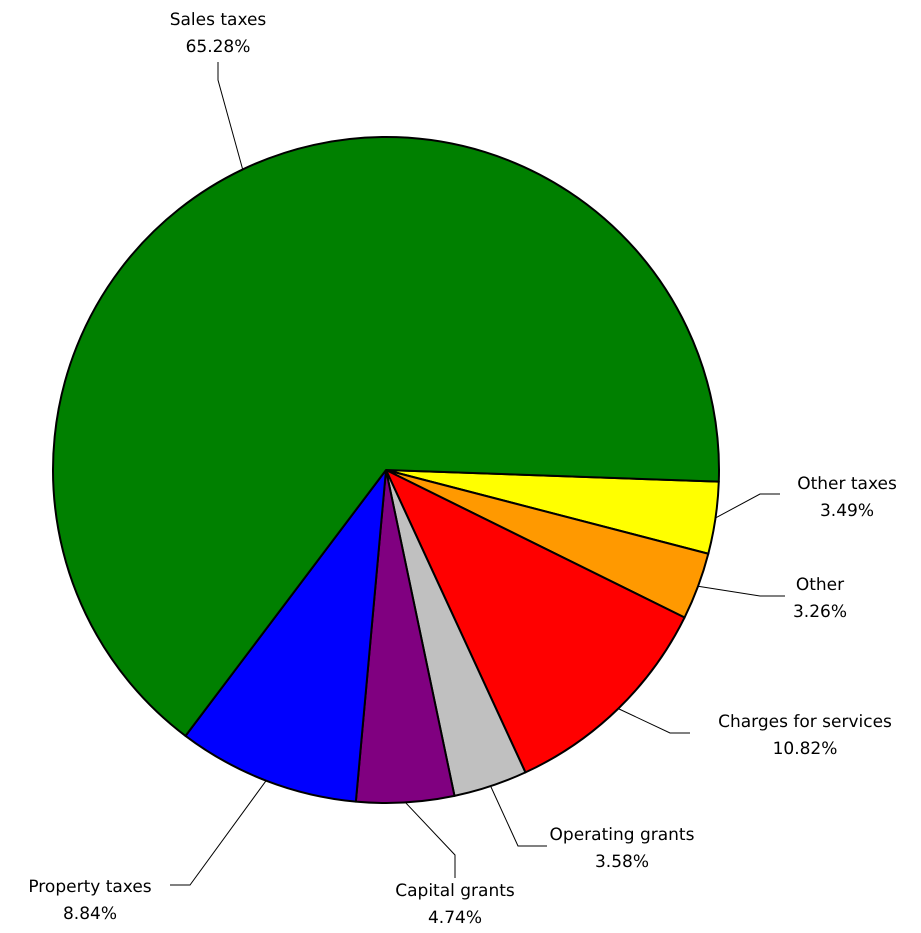  I want to click on slice-label: Capital grants, so click(455, 891).